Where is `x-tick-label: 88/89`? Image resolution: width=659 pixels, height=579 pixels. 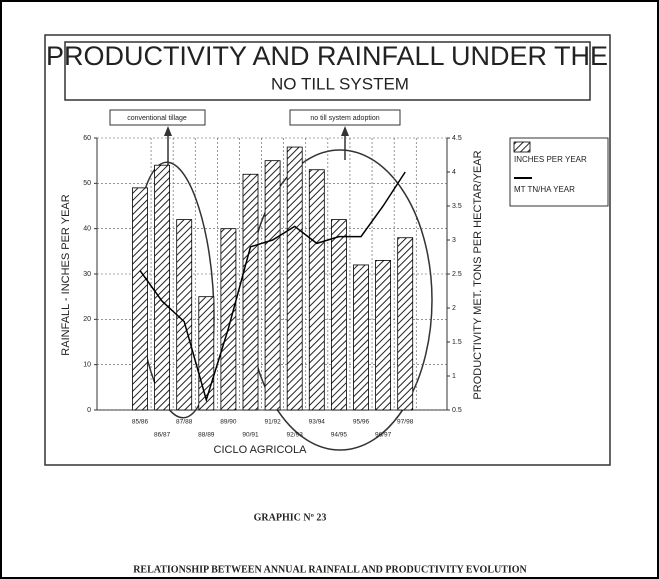
x-tick-label: 88/89 is located at coordinates (206, 435).